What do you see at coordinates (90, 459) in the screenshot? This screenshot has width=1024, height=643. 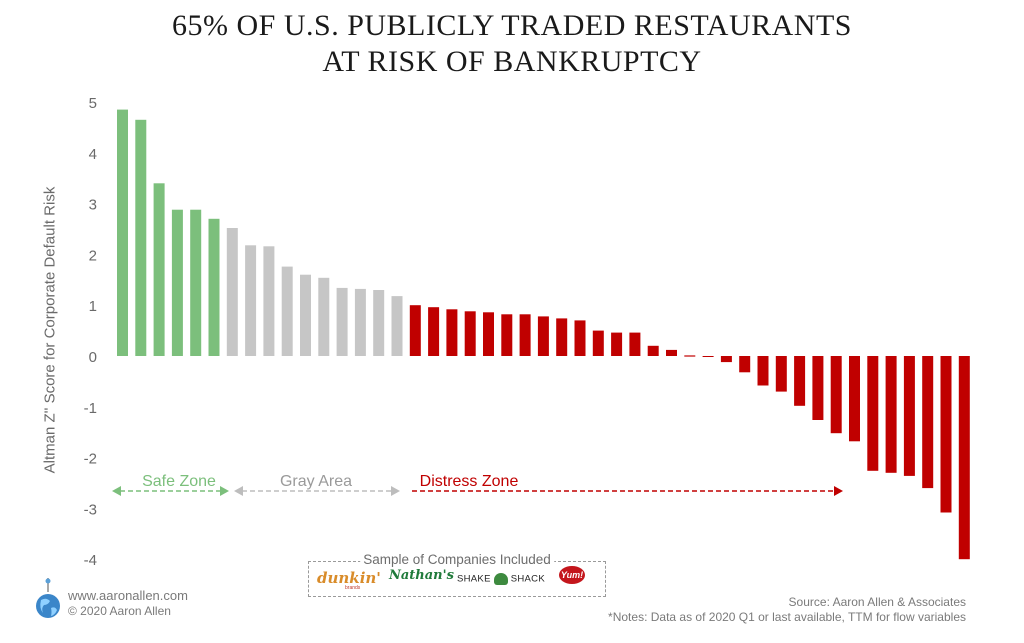 I see `y-tick-label: -2` at bounding box center [90, 459].